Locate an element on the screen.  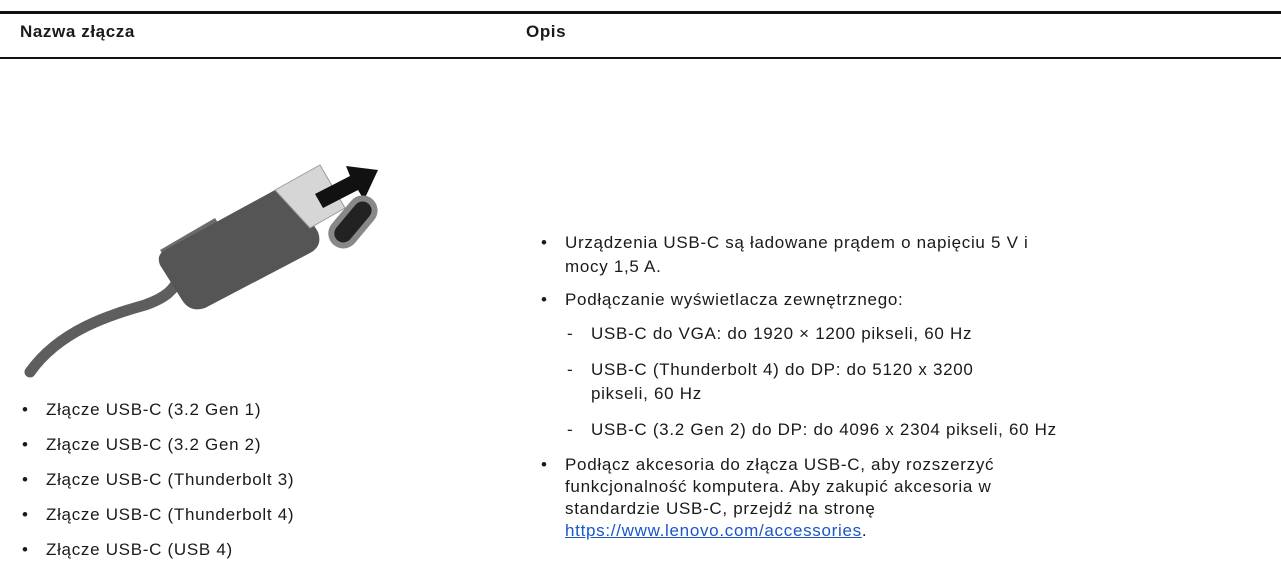
usb-c-illustration is located at coordinates (201, 271).